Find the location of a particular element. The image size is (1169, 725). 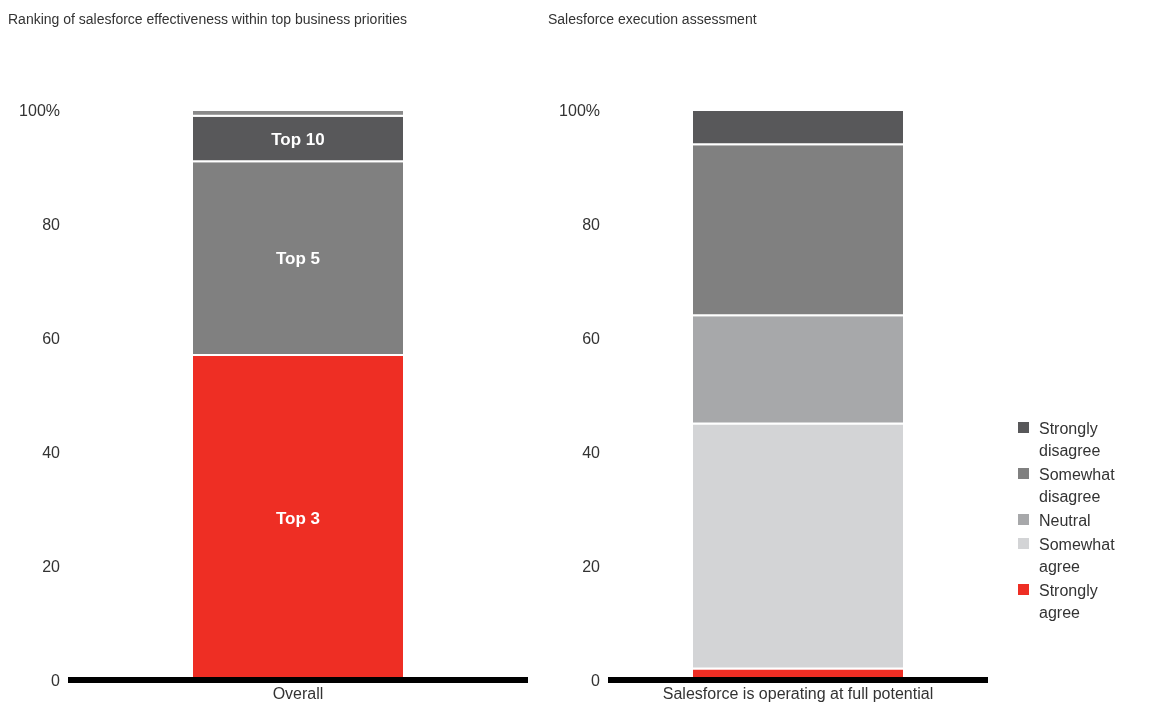

x-tick-label: Overall is located at coordinates (298, 694).